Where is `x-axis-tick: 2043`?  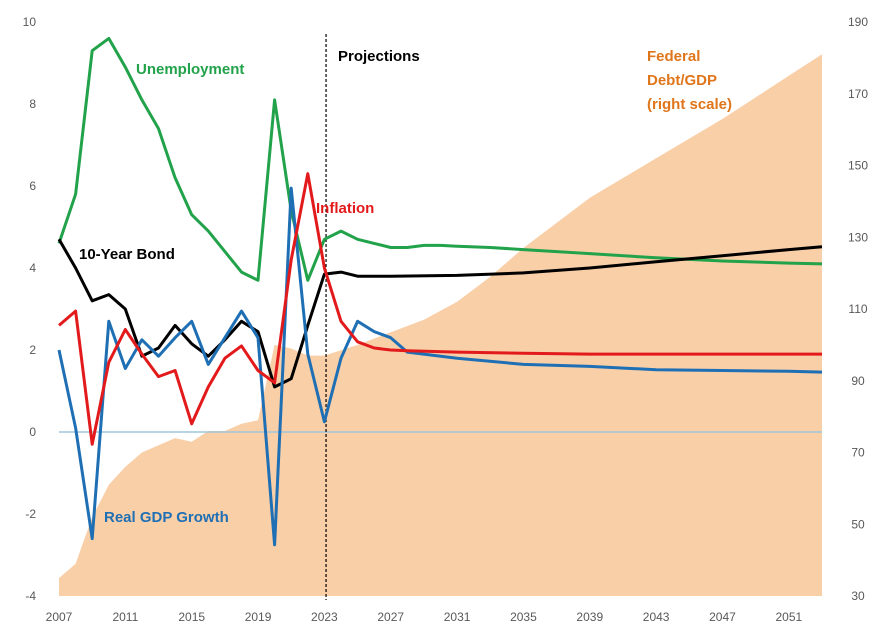 x-axis-tick: 2043 is located at coordinates (656, 617).